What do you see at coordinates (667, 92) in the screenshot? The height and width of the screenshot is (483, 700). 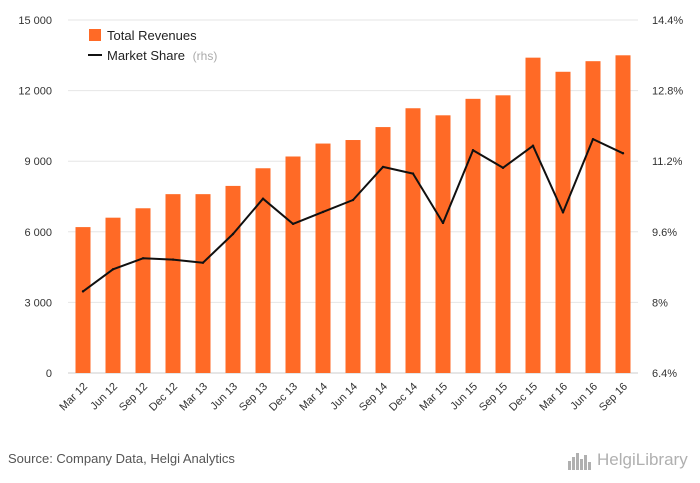 I see `y-right-tick-label: 12.8%` at bounding box center [667, 92].